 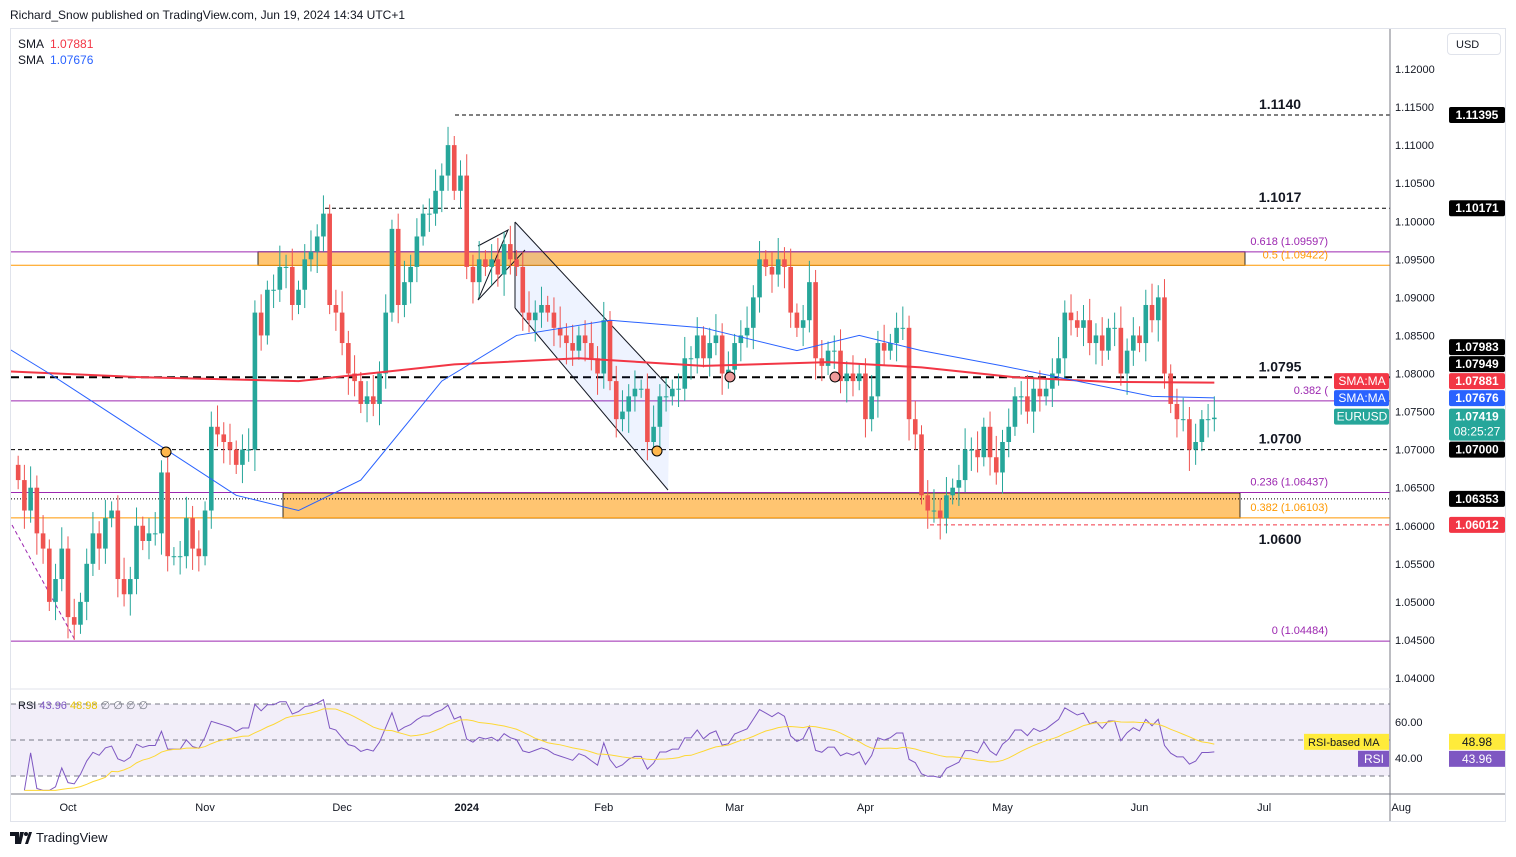 I want to click on pivot-marker, so click(x=657, y=451).